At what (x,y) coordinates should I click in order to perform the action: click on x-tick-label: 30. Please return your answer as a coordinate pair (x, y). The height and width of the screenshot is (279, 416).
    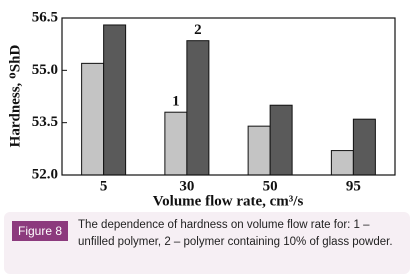
    Looking at the image, I should click on (186, 186).